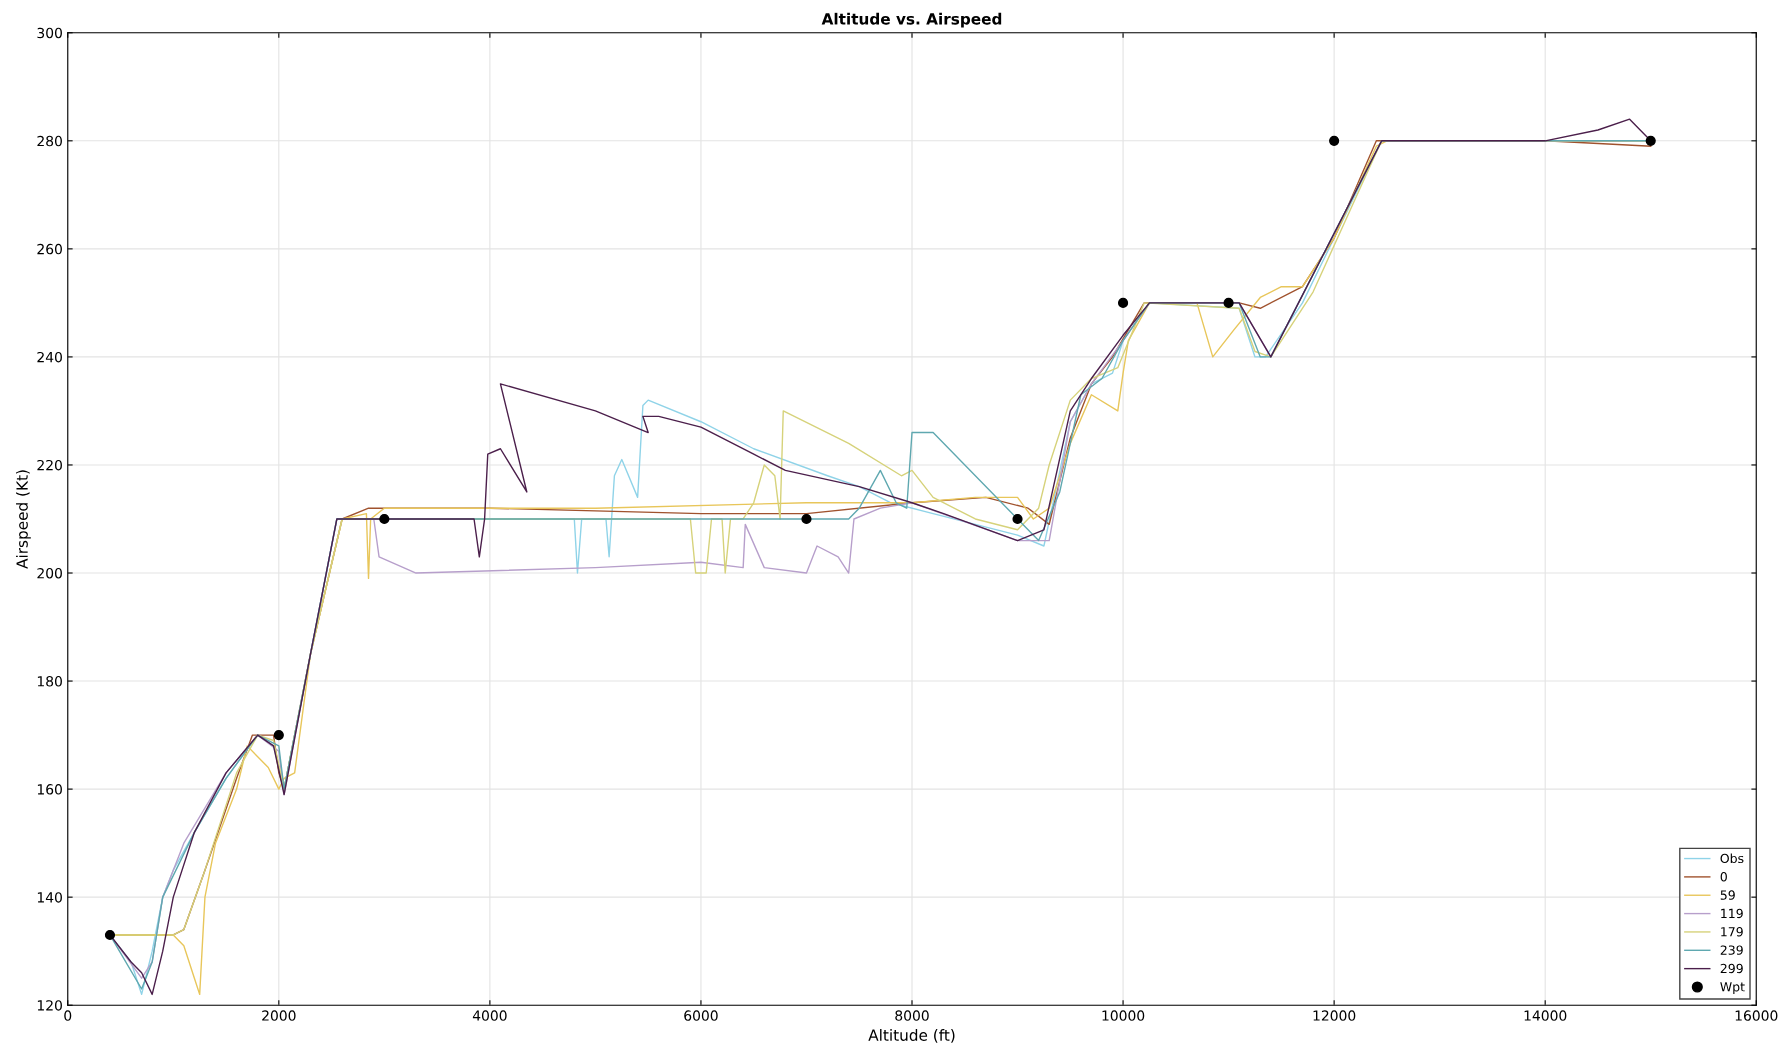 The image size is (1783, 1057). I want to click on x-tick-label: 2000, so click(279, 1015).